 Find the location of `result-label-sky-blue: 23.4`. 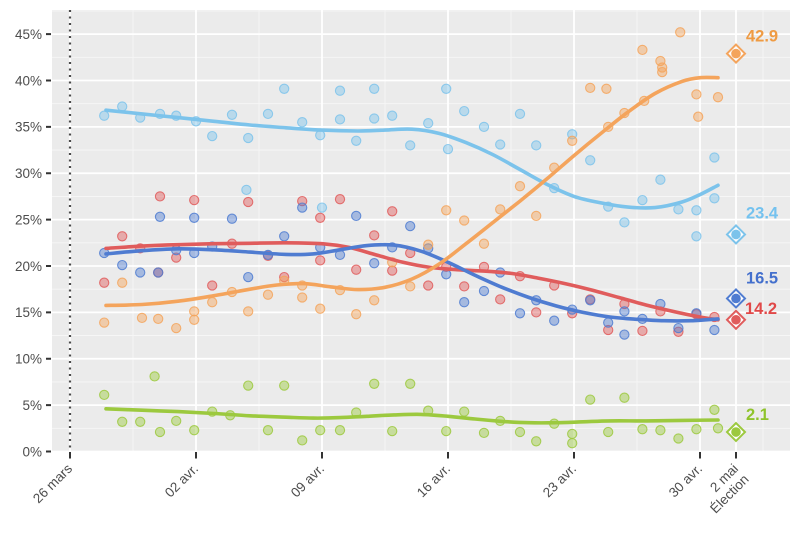

result-label-sky-blue: 23.4 is located at coordinates (762, 213).